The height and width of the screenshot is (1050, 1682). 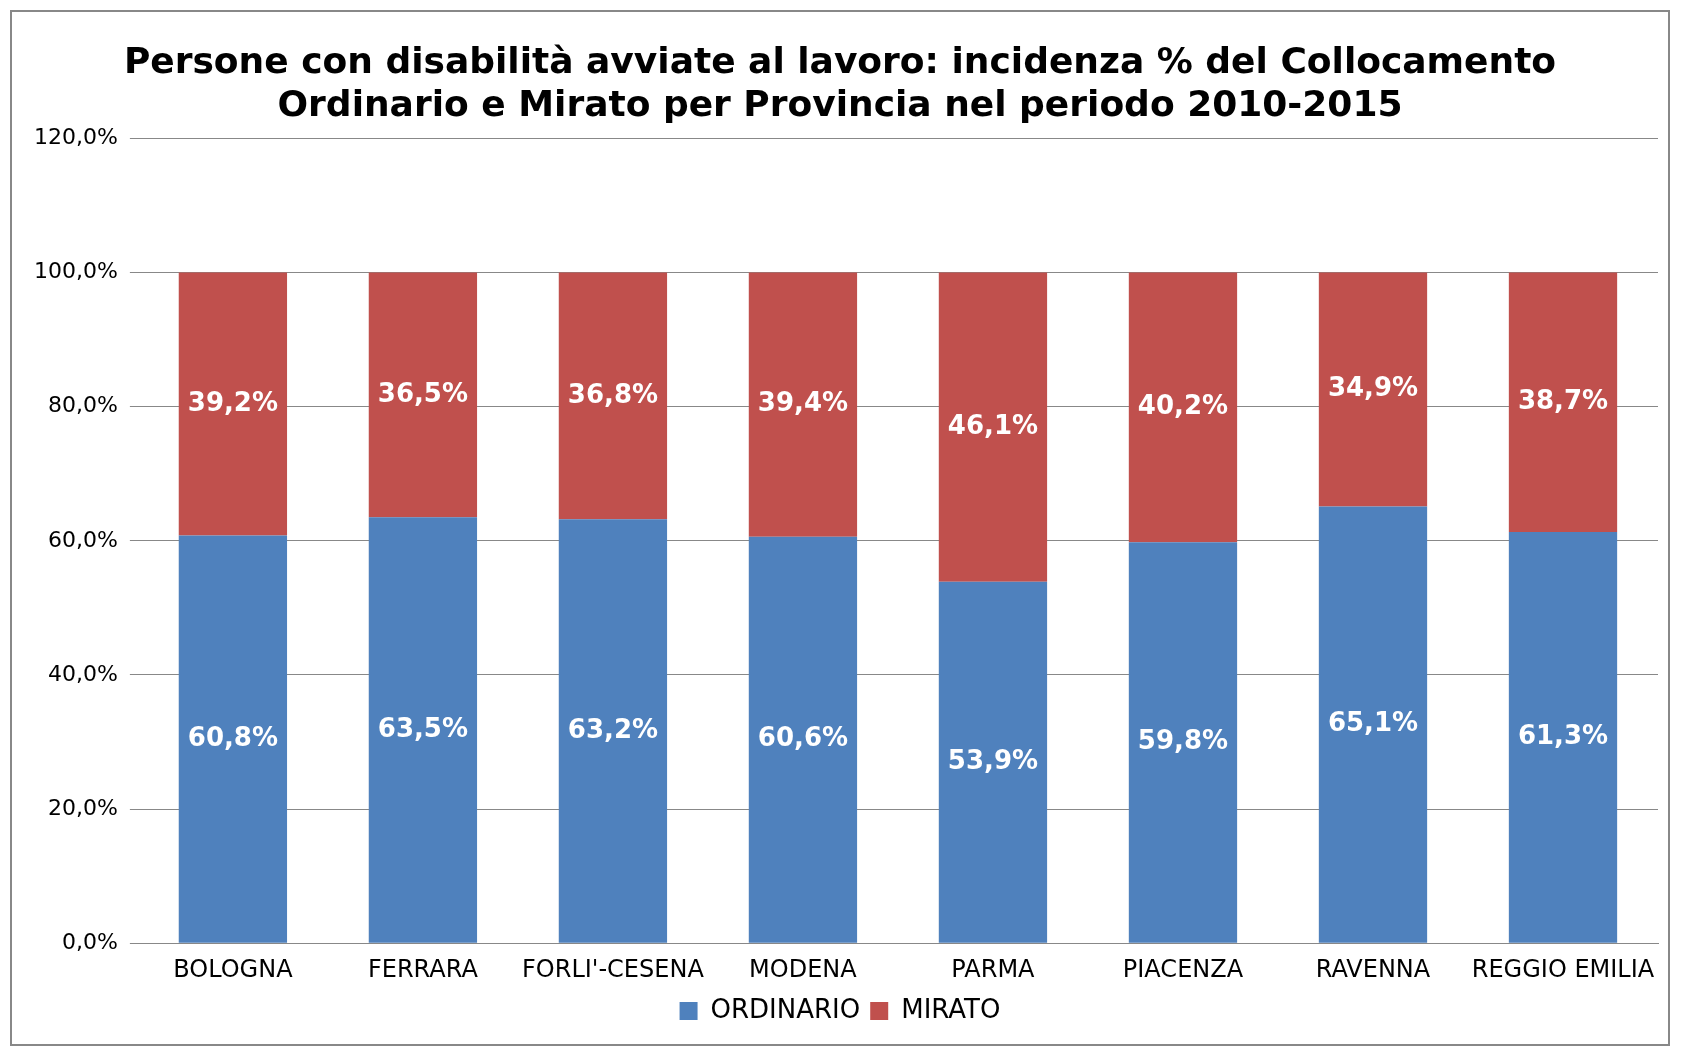 What do you see at coordinates (83, 807) in the screenshot?
I see `y-tick-label: 20,0%` at bounding box center [83, 807].